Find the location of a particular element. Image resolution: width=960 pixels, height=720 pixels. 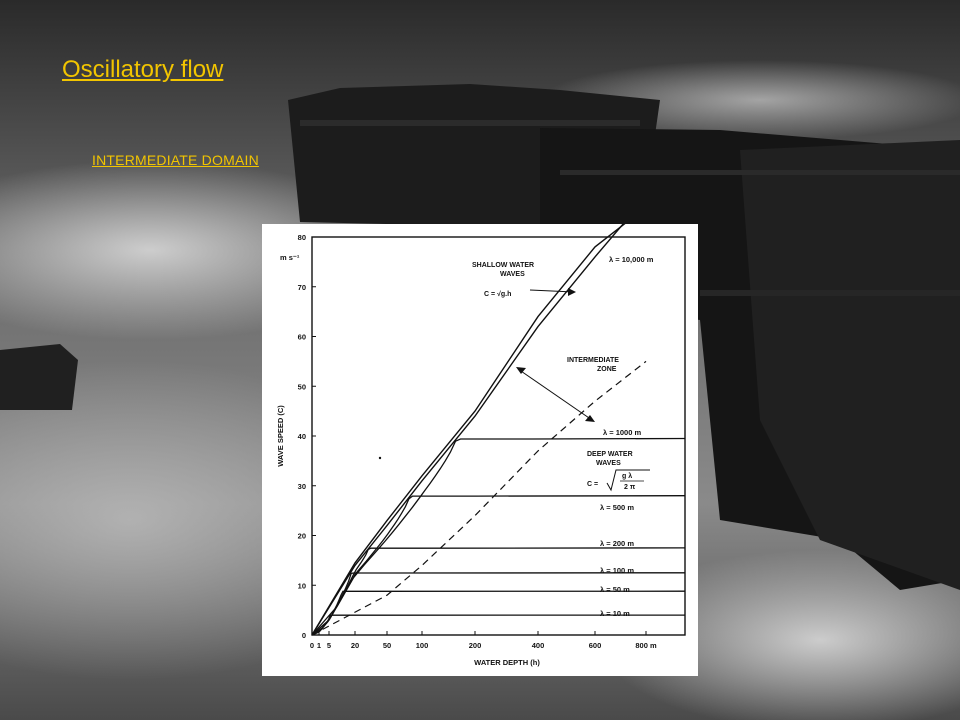

intermediate-label-line1: INTERMEDIATE is located at coordinates (593, 360).